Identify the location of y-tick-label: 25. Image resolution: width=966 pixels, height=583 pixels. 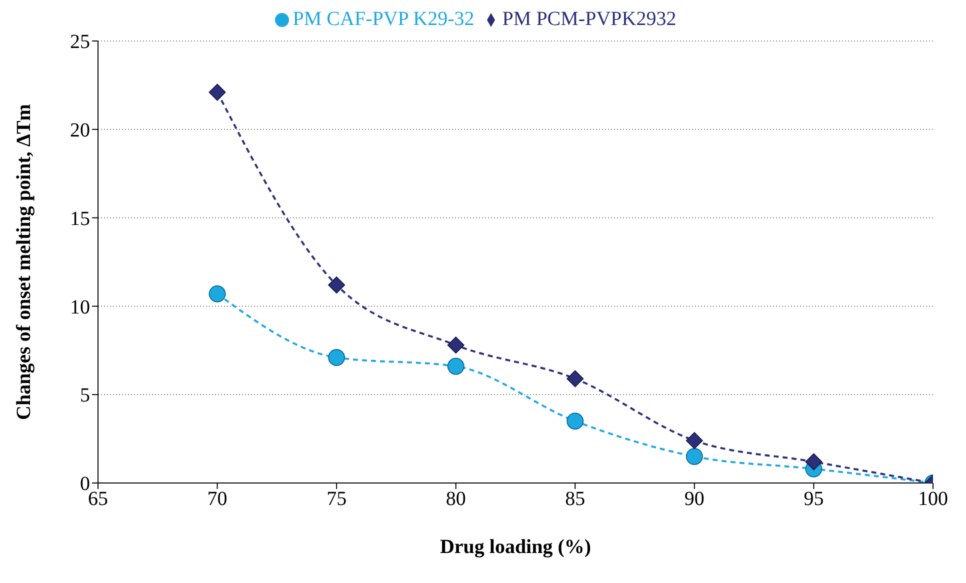
(80, 42).